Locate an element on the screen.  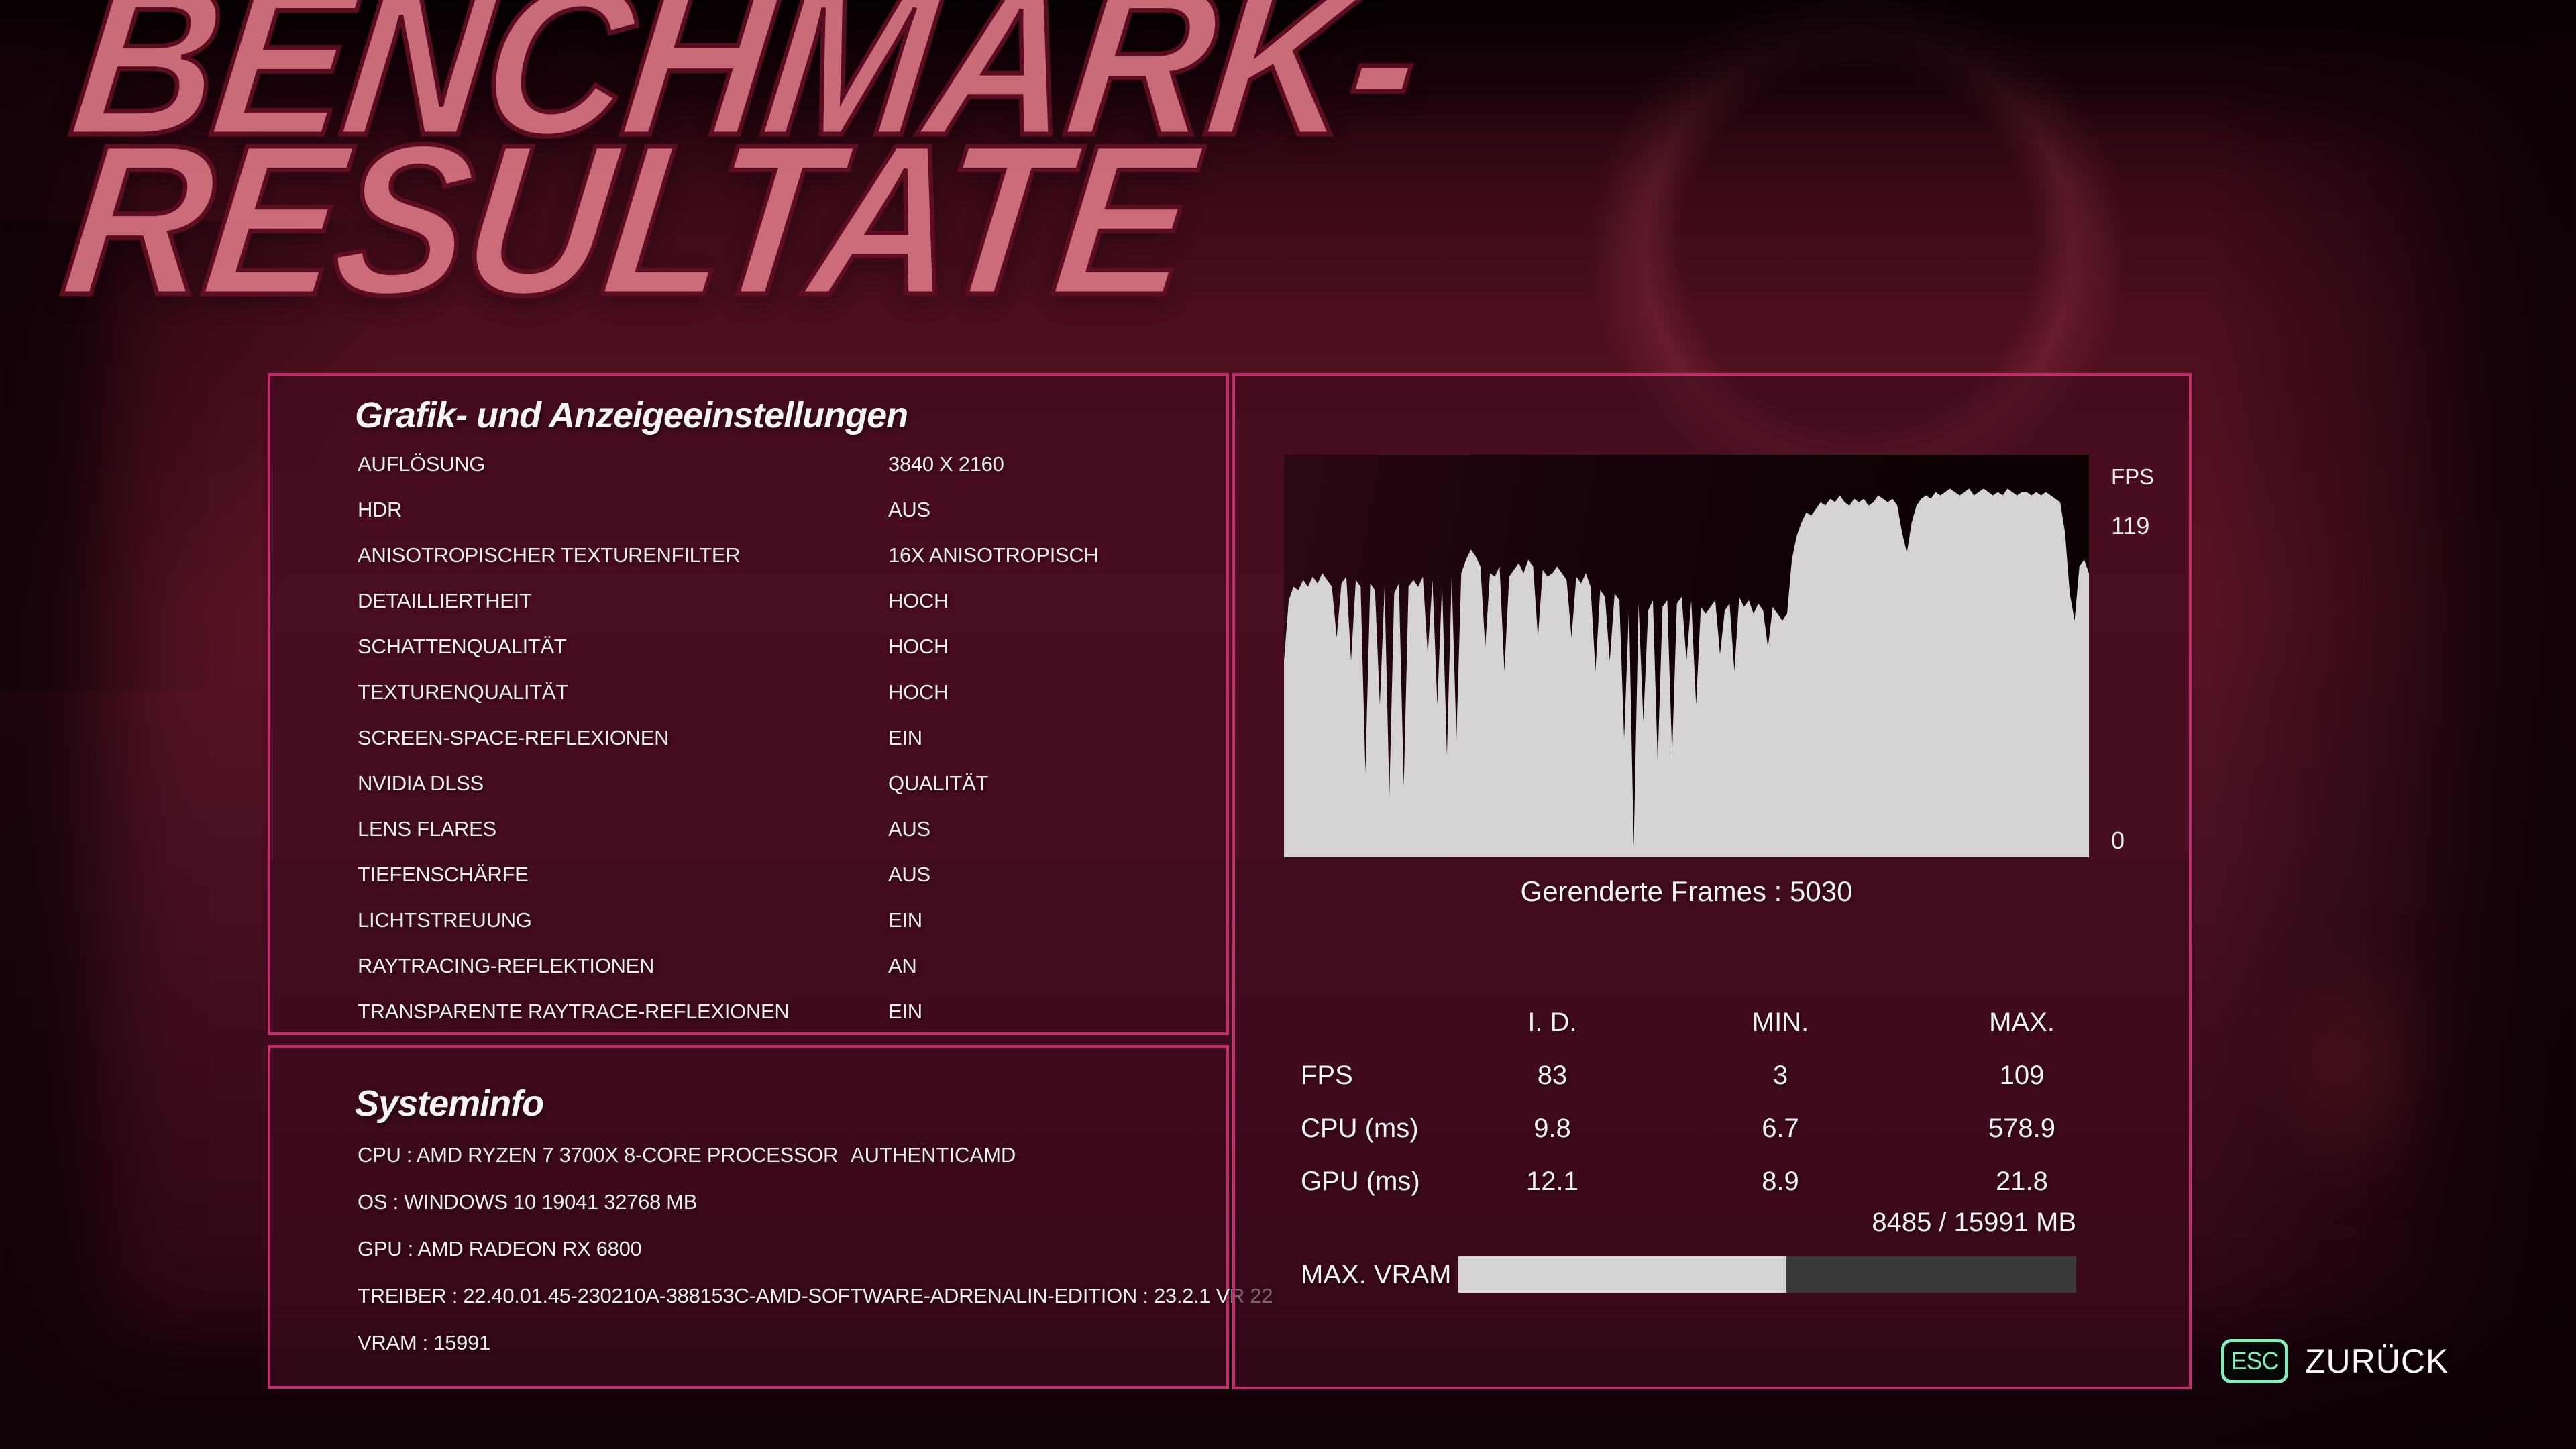
setting-value: AN is located at coordinates (902, 965).